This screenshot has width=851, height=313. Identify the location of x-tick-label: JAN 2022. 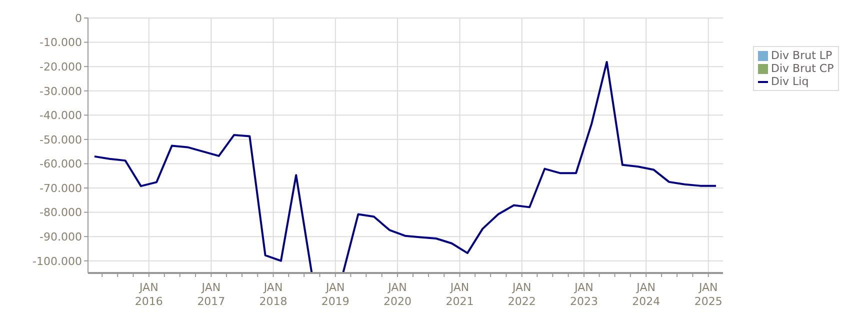
(522, 294).